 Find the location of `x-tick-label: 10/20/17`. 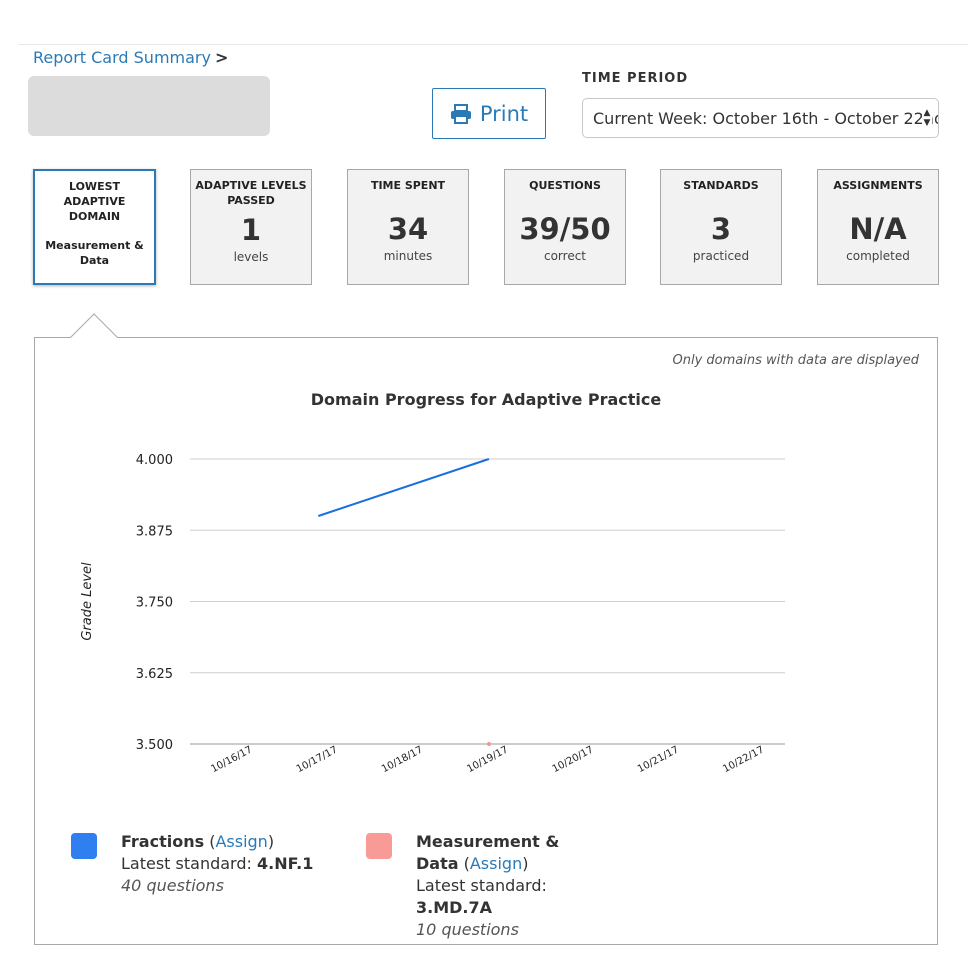

x-tick-label: 10/20/17 is located at coordinates (573, 759).